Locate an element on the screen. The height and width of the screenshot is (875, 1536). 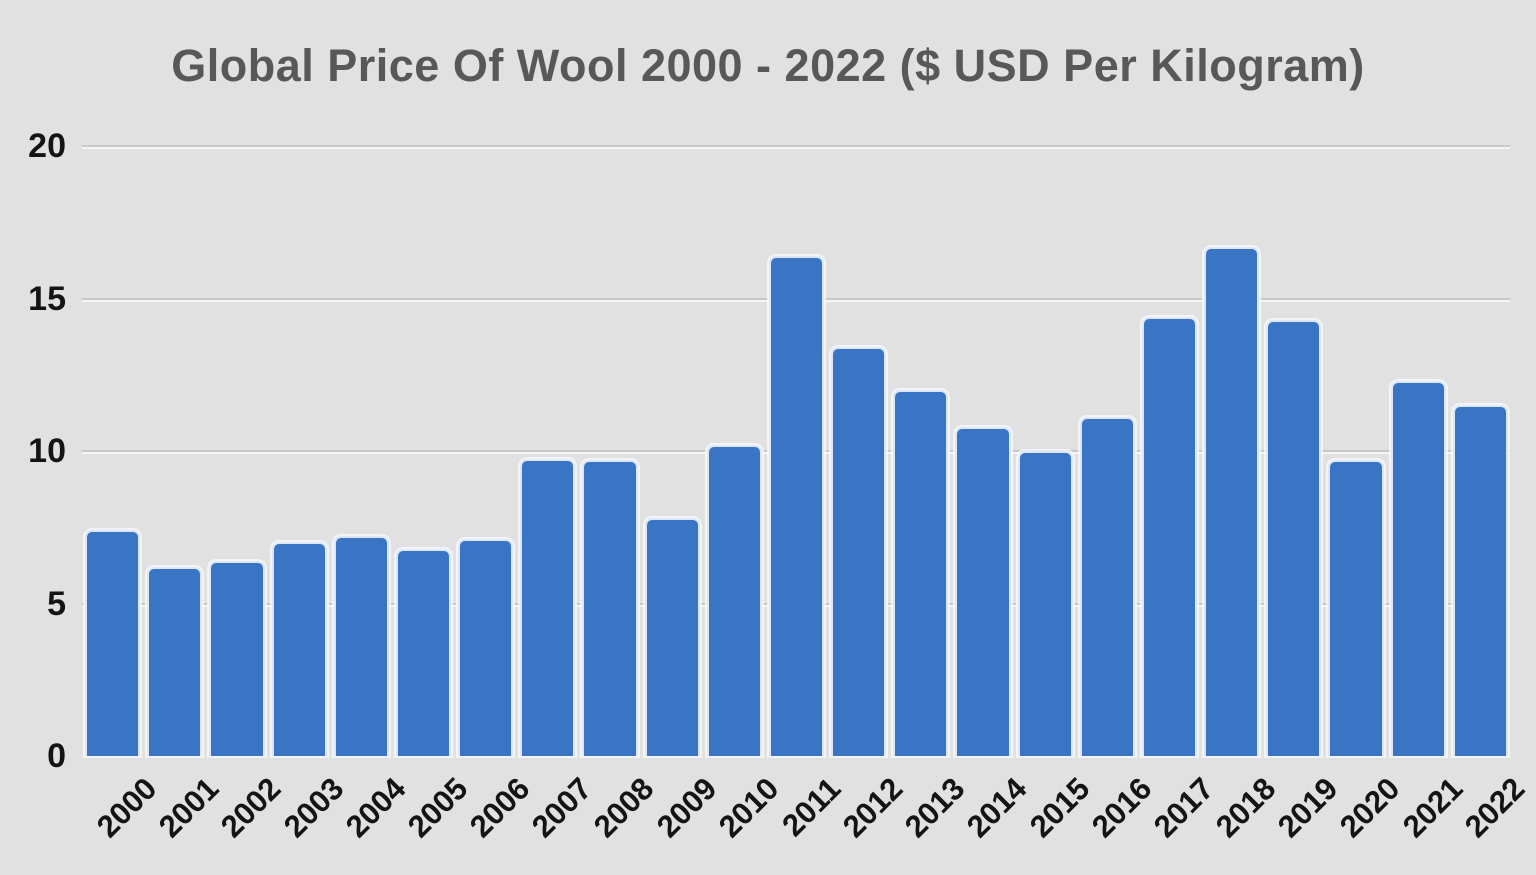
bar-2021 is located at coordinates (1418, 568).